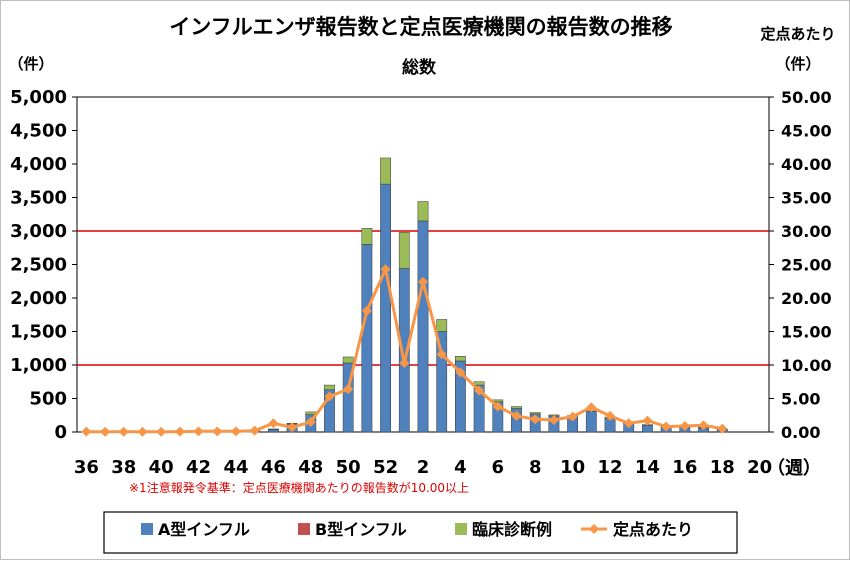  I want to click on legend-swatch-per-sentinel-marker, so click(594, 529).